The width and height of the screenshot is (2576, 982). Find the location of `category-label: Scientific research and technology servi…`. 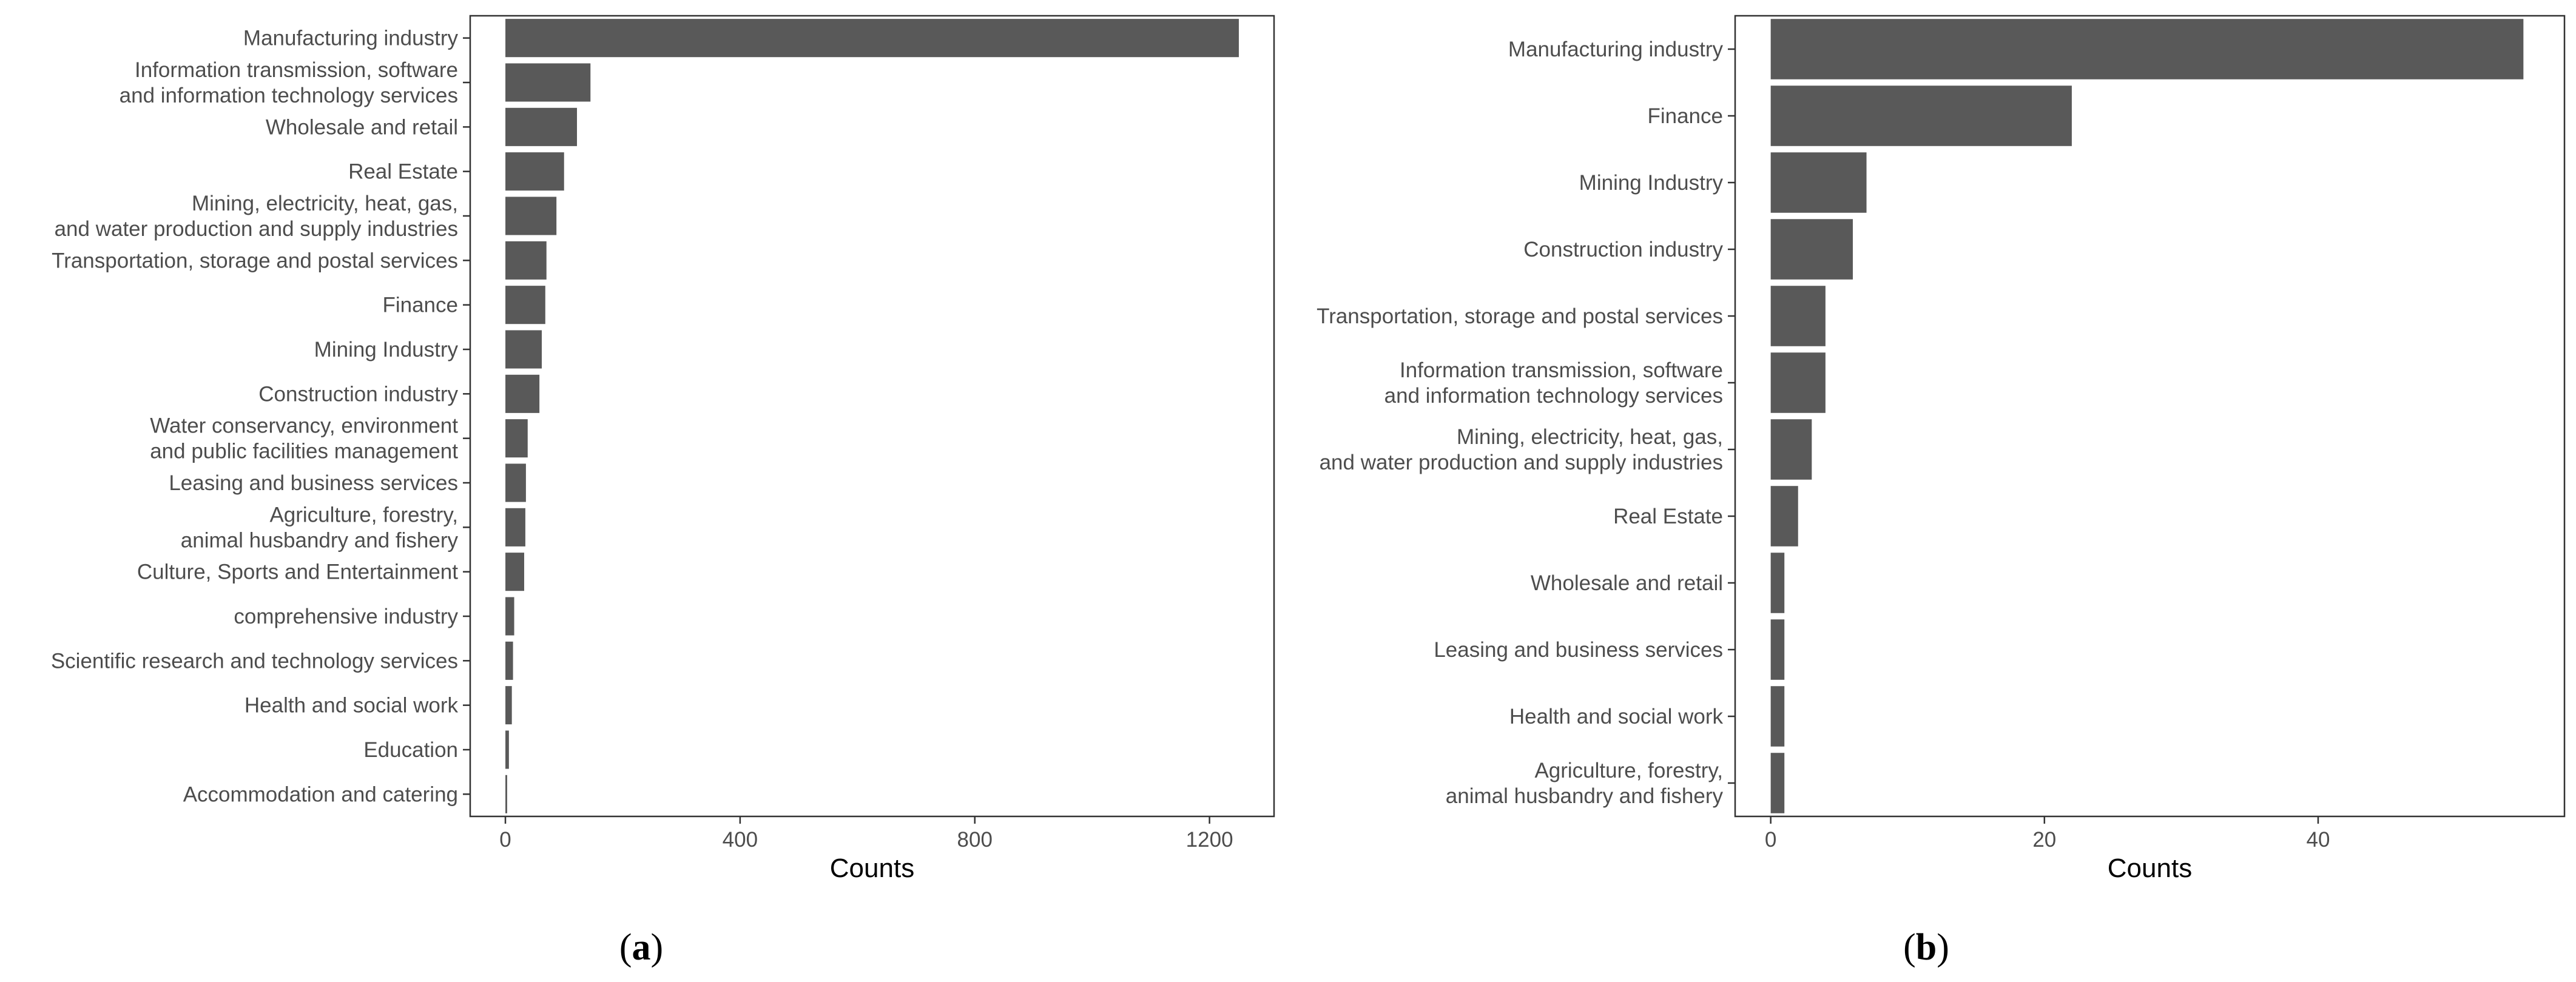

category-label: Scientific research and technology servi… is located at coordinates (254, 661).